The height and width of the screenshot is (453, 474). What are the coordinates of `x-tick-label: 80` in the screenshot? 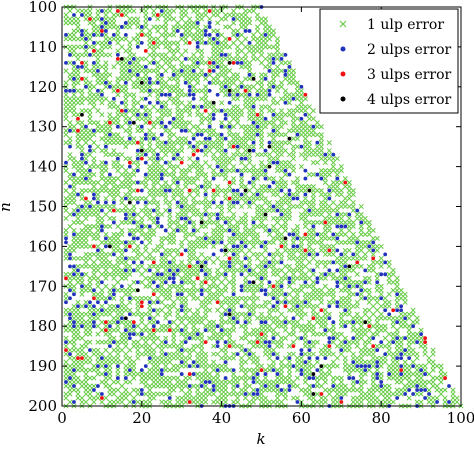 It's located at (381, 418).